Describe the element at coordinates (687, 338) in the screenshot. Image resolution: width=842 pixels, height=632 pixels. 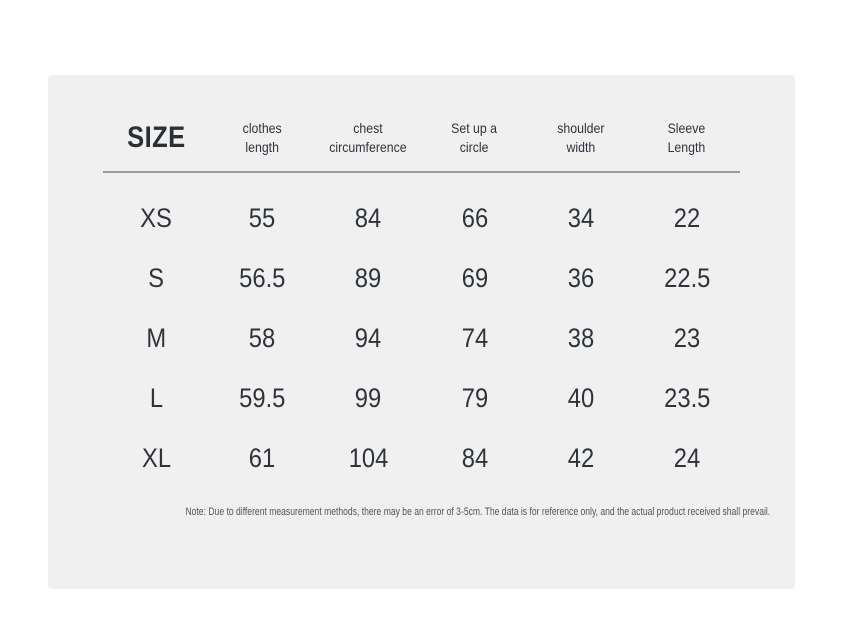
I see `cell-value: 23` at that location.